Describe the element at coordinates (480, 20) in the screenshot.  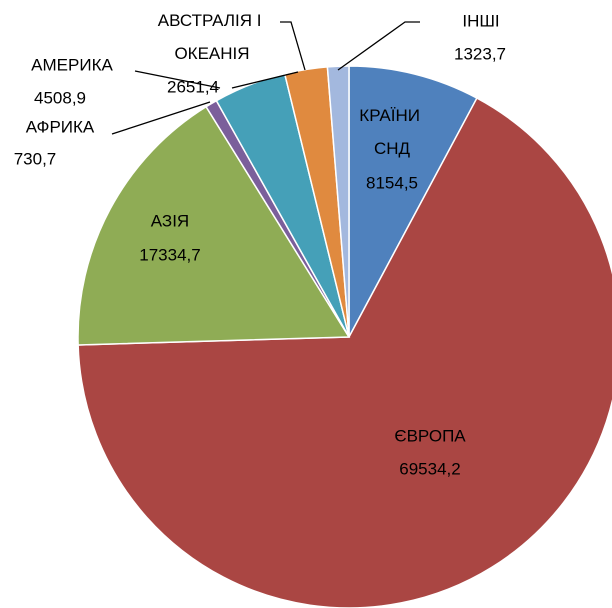
I see `slice-label: ІНШІ` at that location.